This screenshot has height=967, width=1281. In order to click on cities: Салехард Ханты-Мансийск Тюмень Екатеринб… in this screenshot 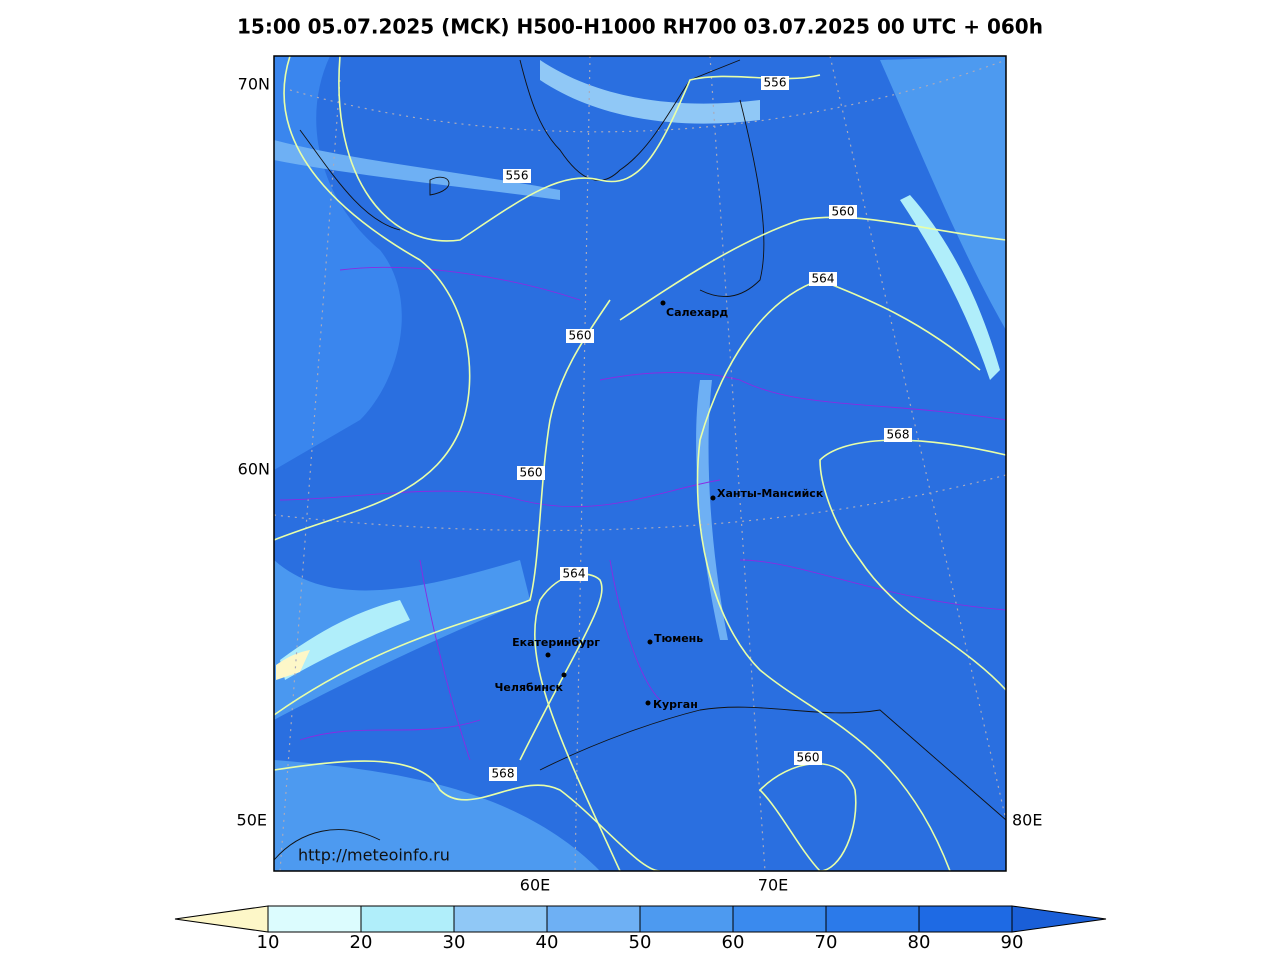, I will do `click(659, 505)`.